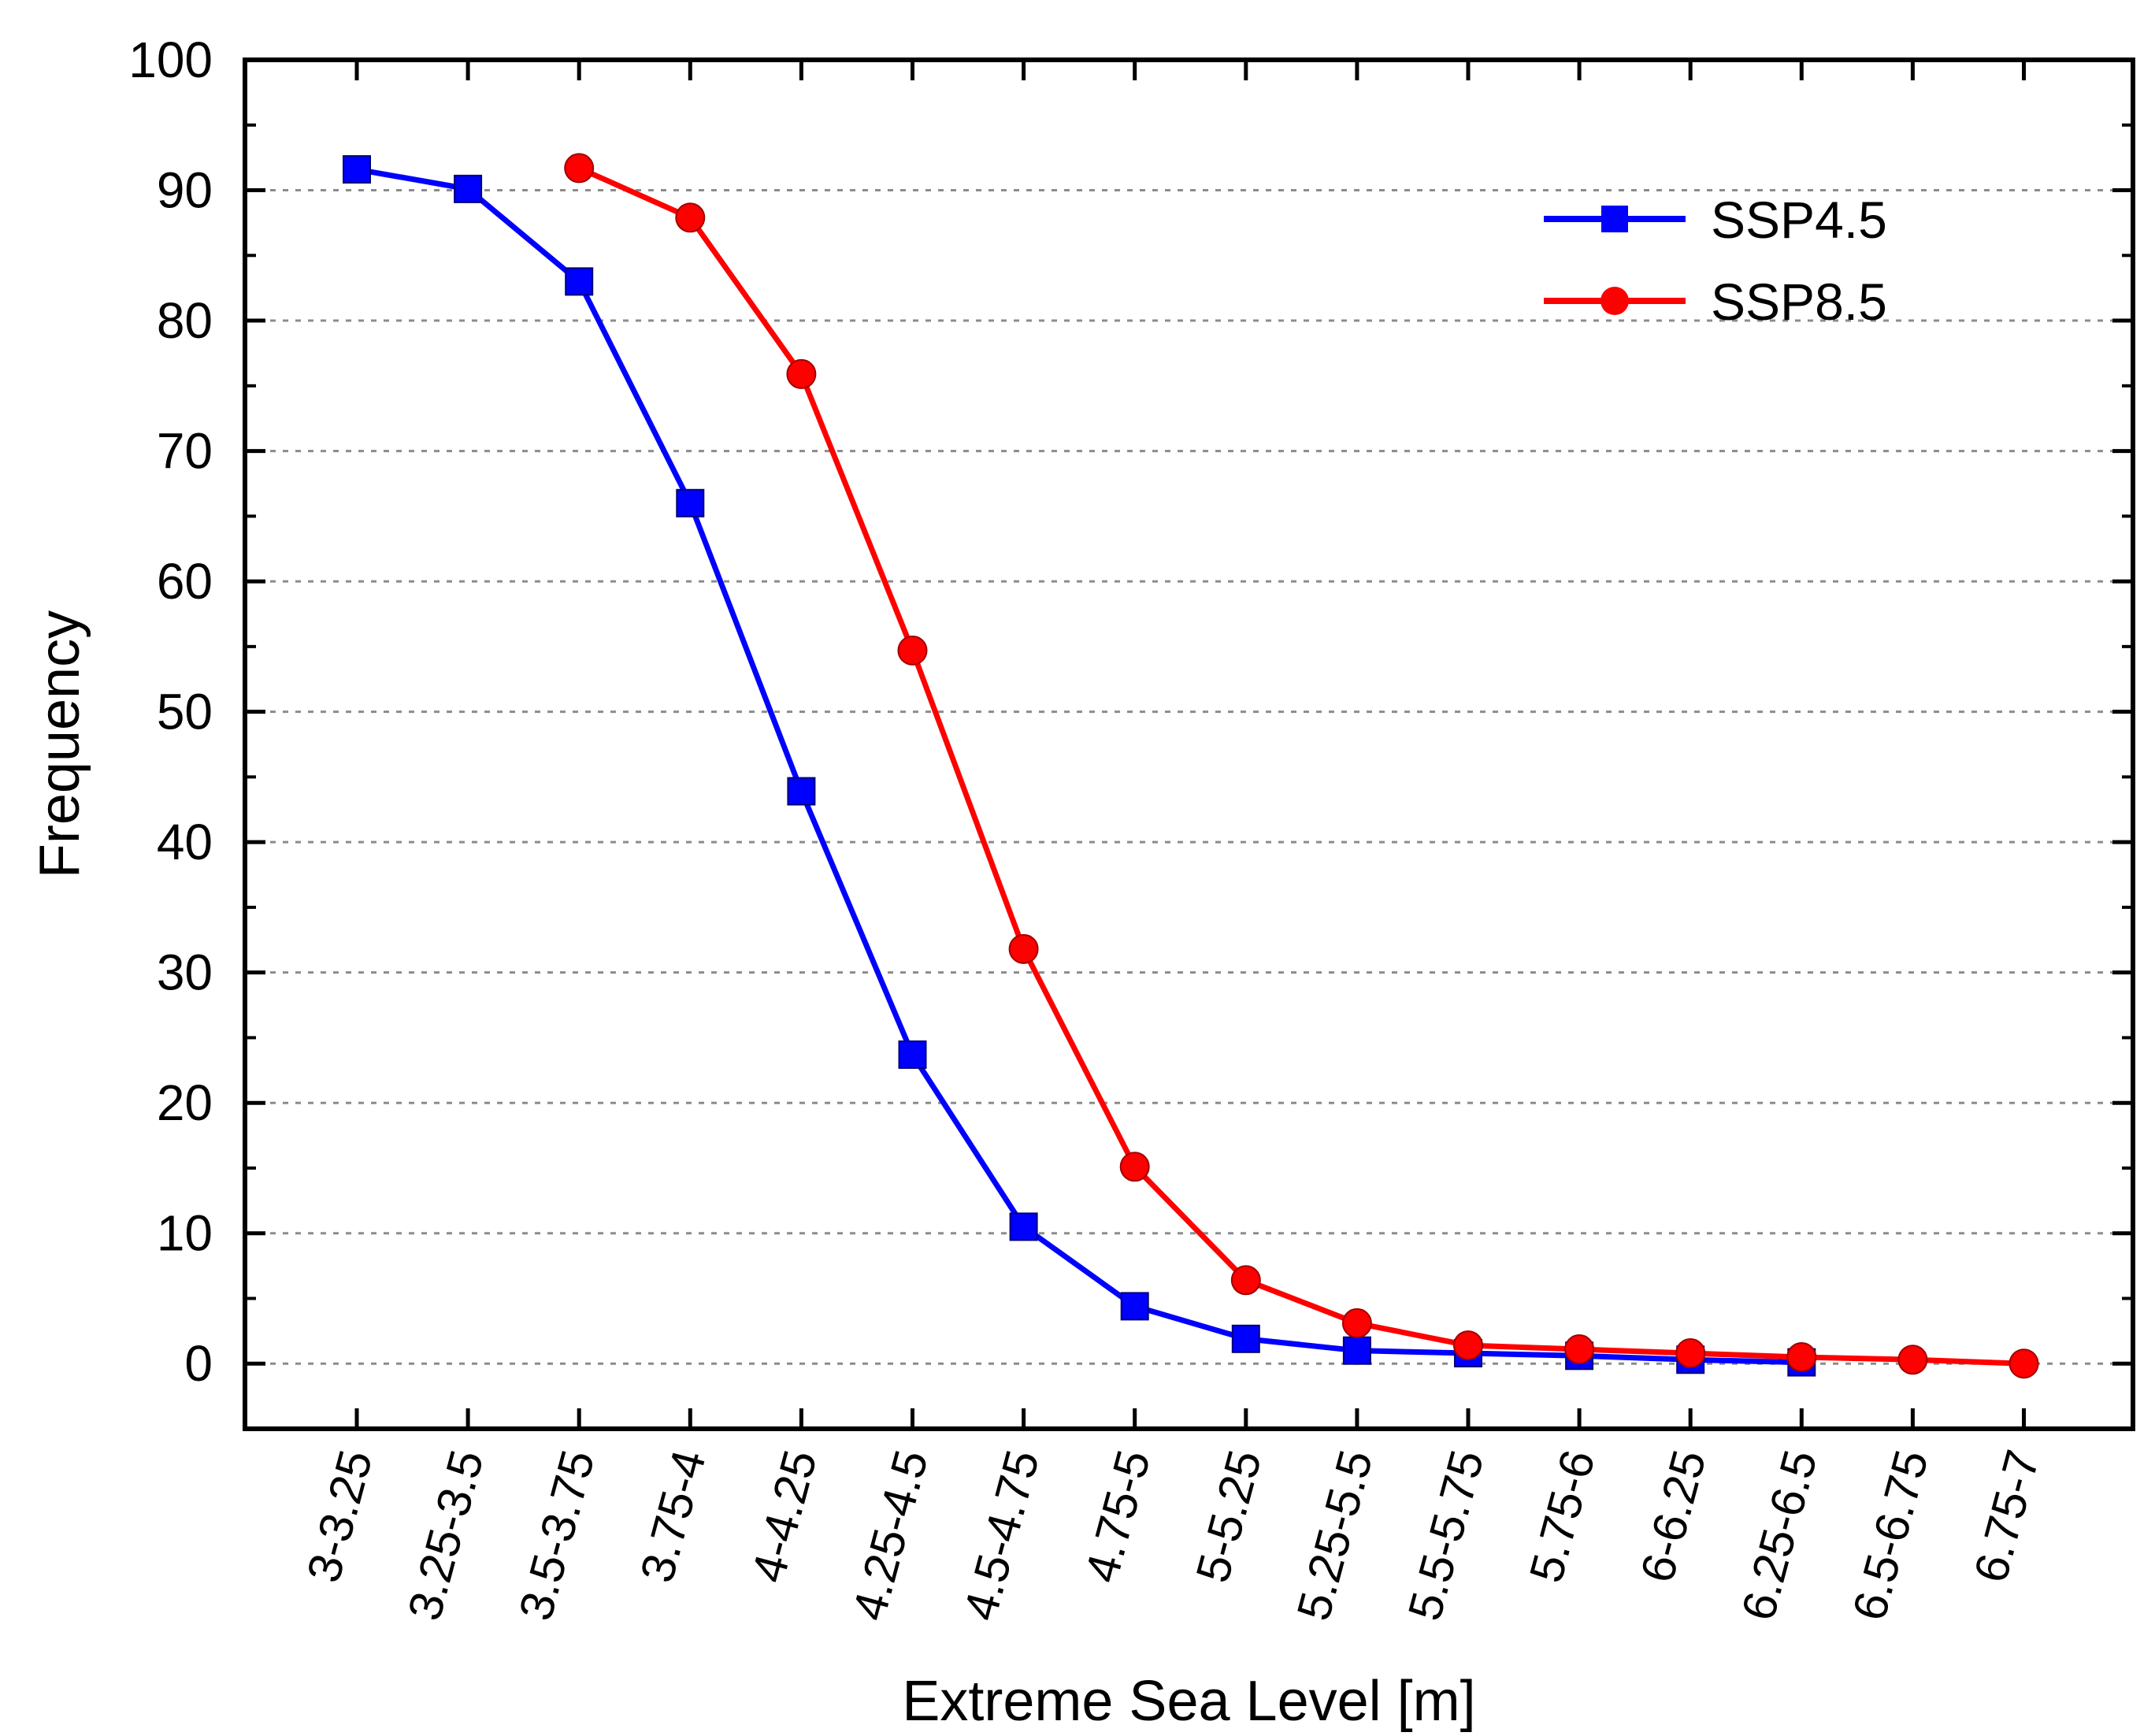 The height and width of the screenshot is (1736, 2155). Describe the element at coordinates (185, 712) in the screenshot. I see `y-tick-label: 50` at that location.